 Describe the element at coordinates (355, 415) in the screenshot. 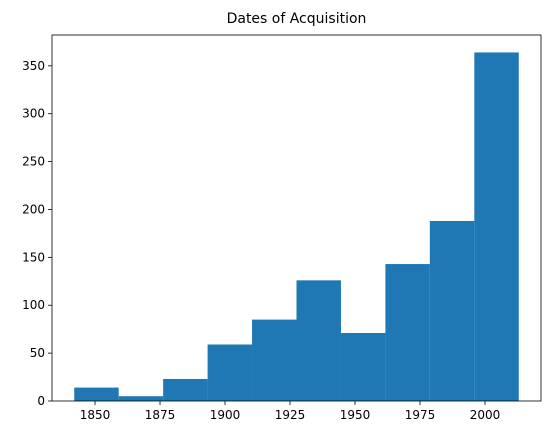

I see `x-tick-label: 1950` at that location.